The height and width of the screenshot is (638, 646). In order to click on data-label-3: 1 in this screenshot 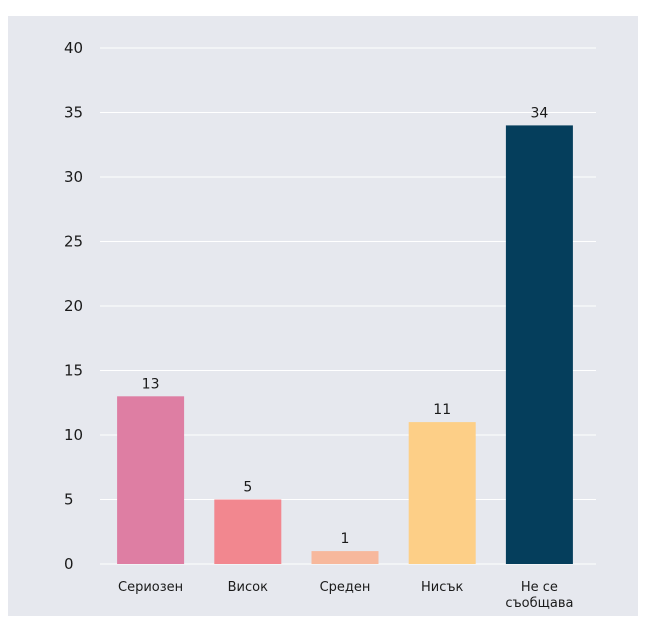, I will do `click(345, 539)`.